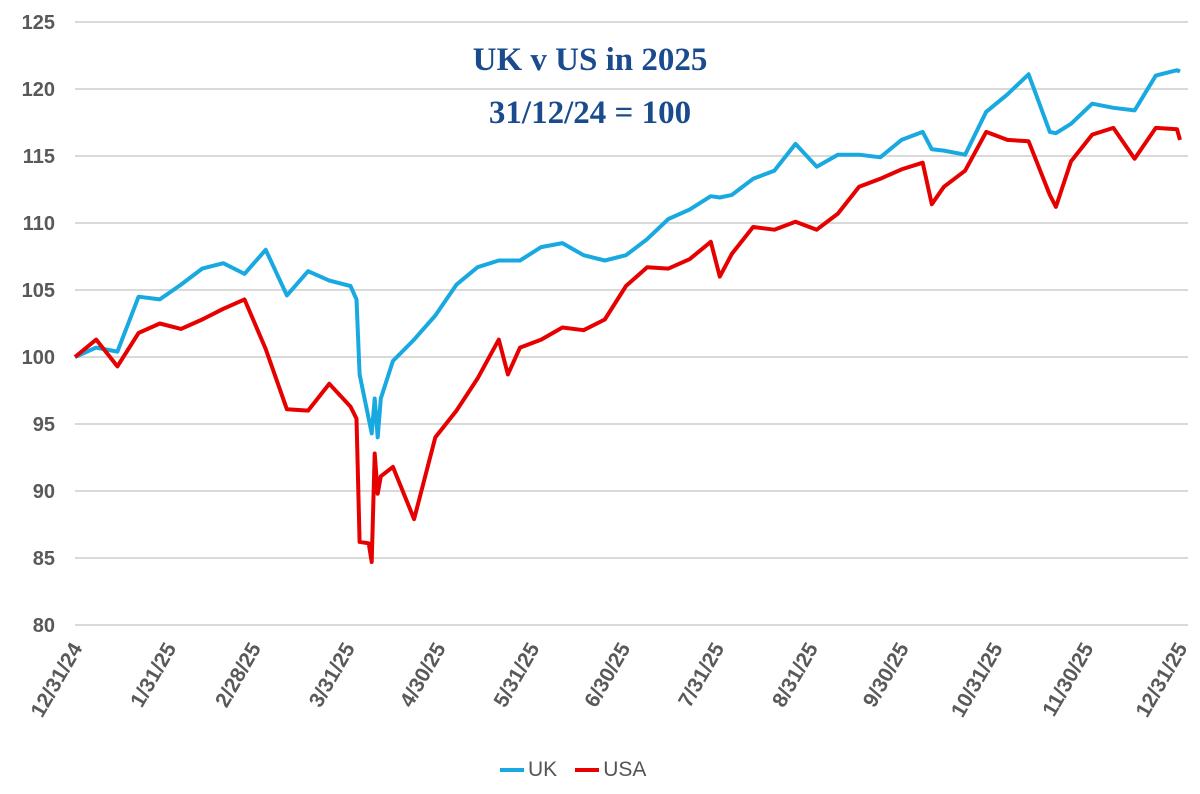 The height and width of the screenshot is (794, 1200). Describe the element at coordinates (38, 358) in the screenshot. I see `y-tick-label: 100` at that location.